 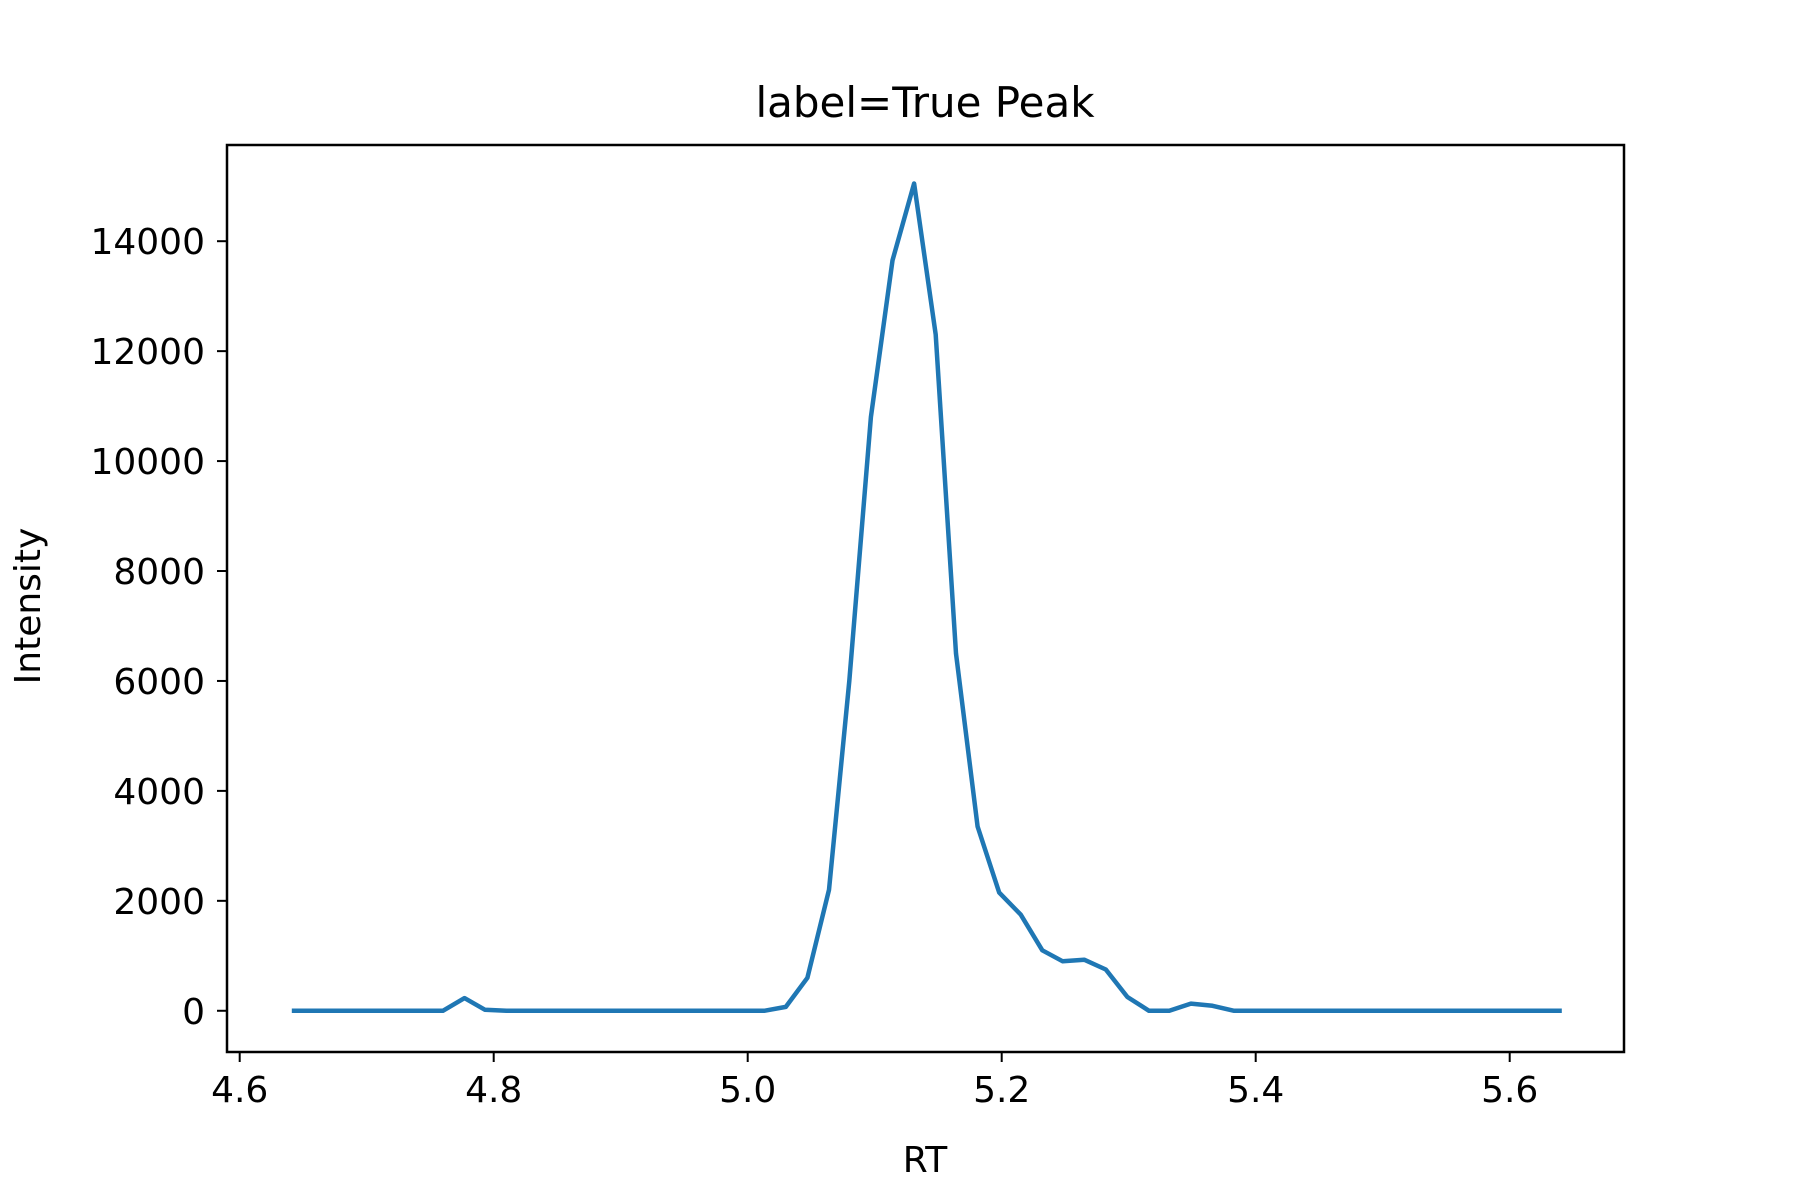 I want to click on y-tick-label: 12000, so click(x=147, y=352).